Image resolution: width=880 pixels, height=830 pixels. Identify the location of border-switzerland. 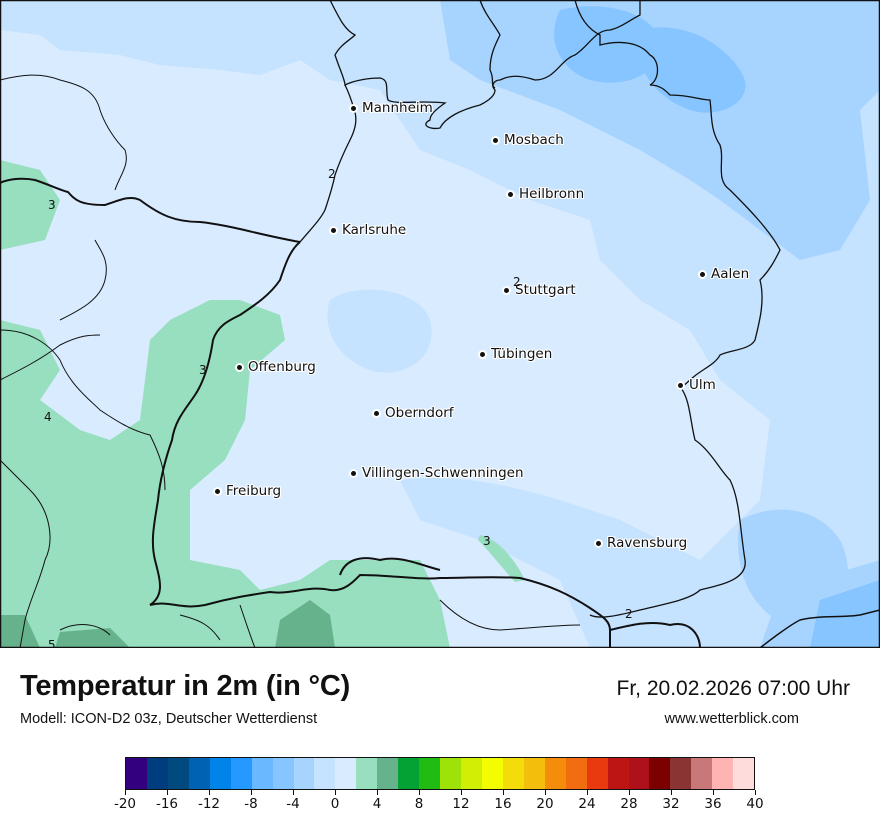
(380, 610).